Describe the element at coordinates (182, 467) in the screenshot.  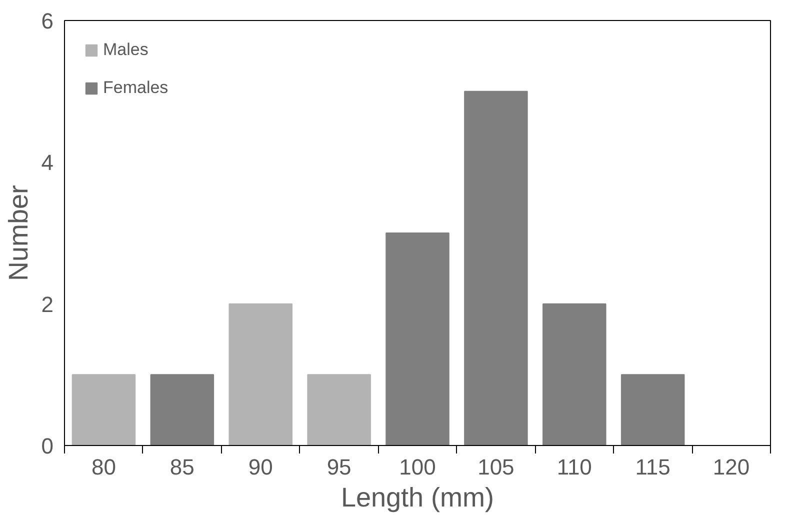
I see `x-tick-label: 85` at that location.